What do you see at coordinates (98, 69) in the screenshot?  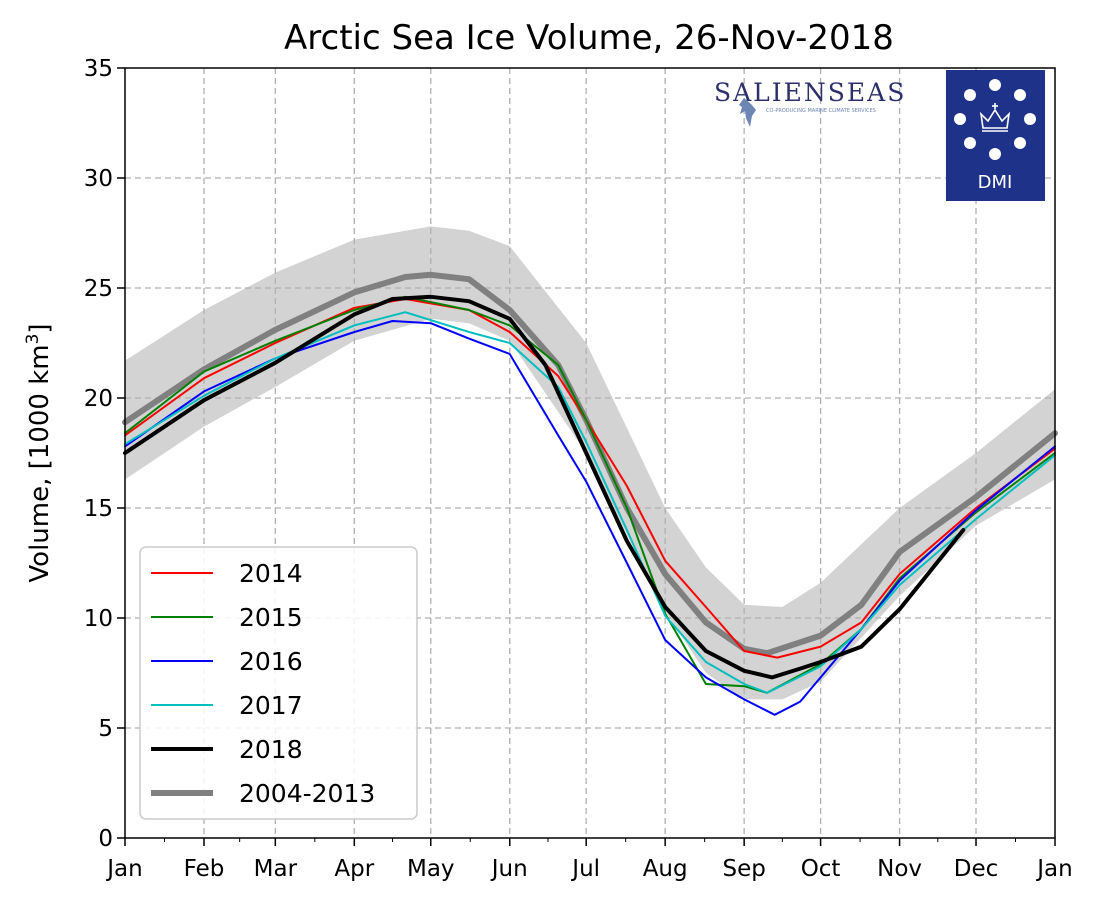 I see `y-tick-label-35: 35` at bounding box center [98, 69].